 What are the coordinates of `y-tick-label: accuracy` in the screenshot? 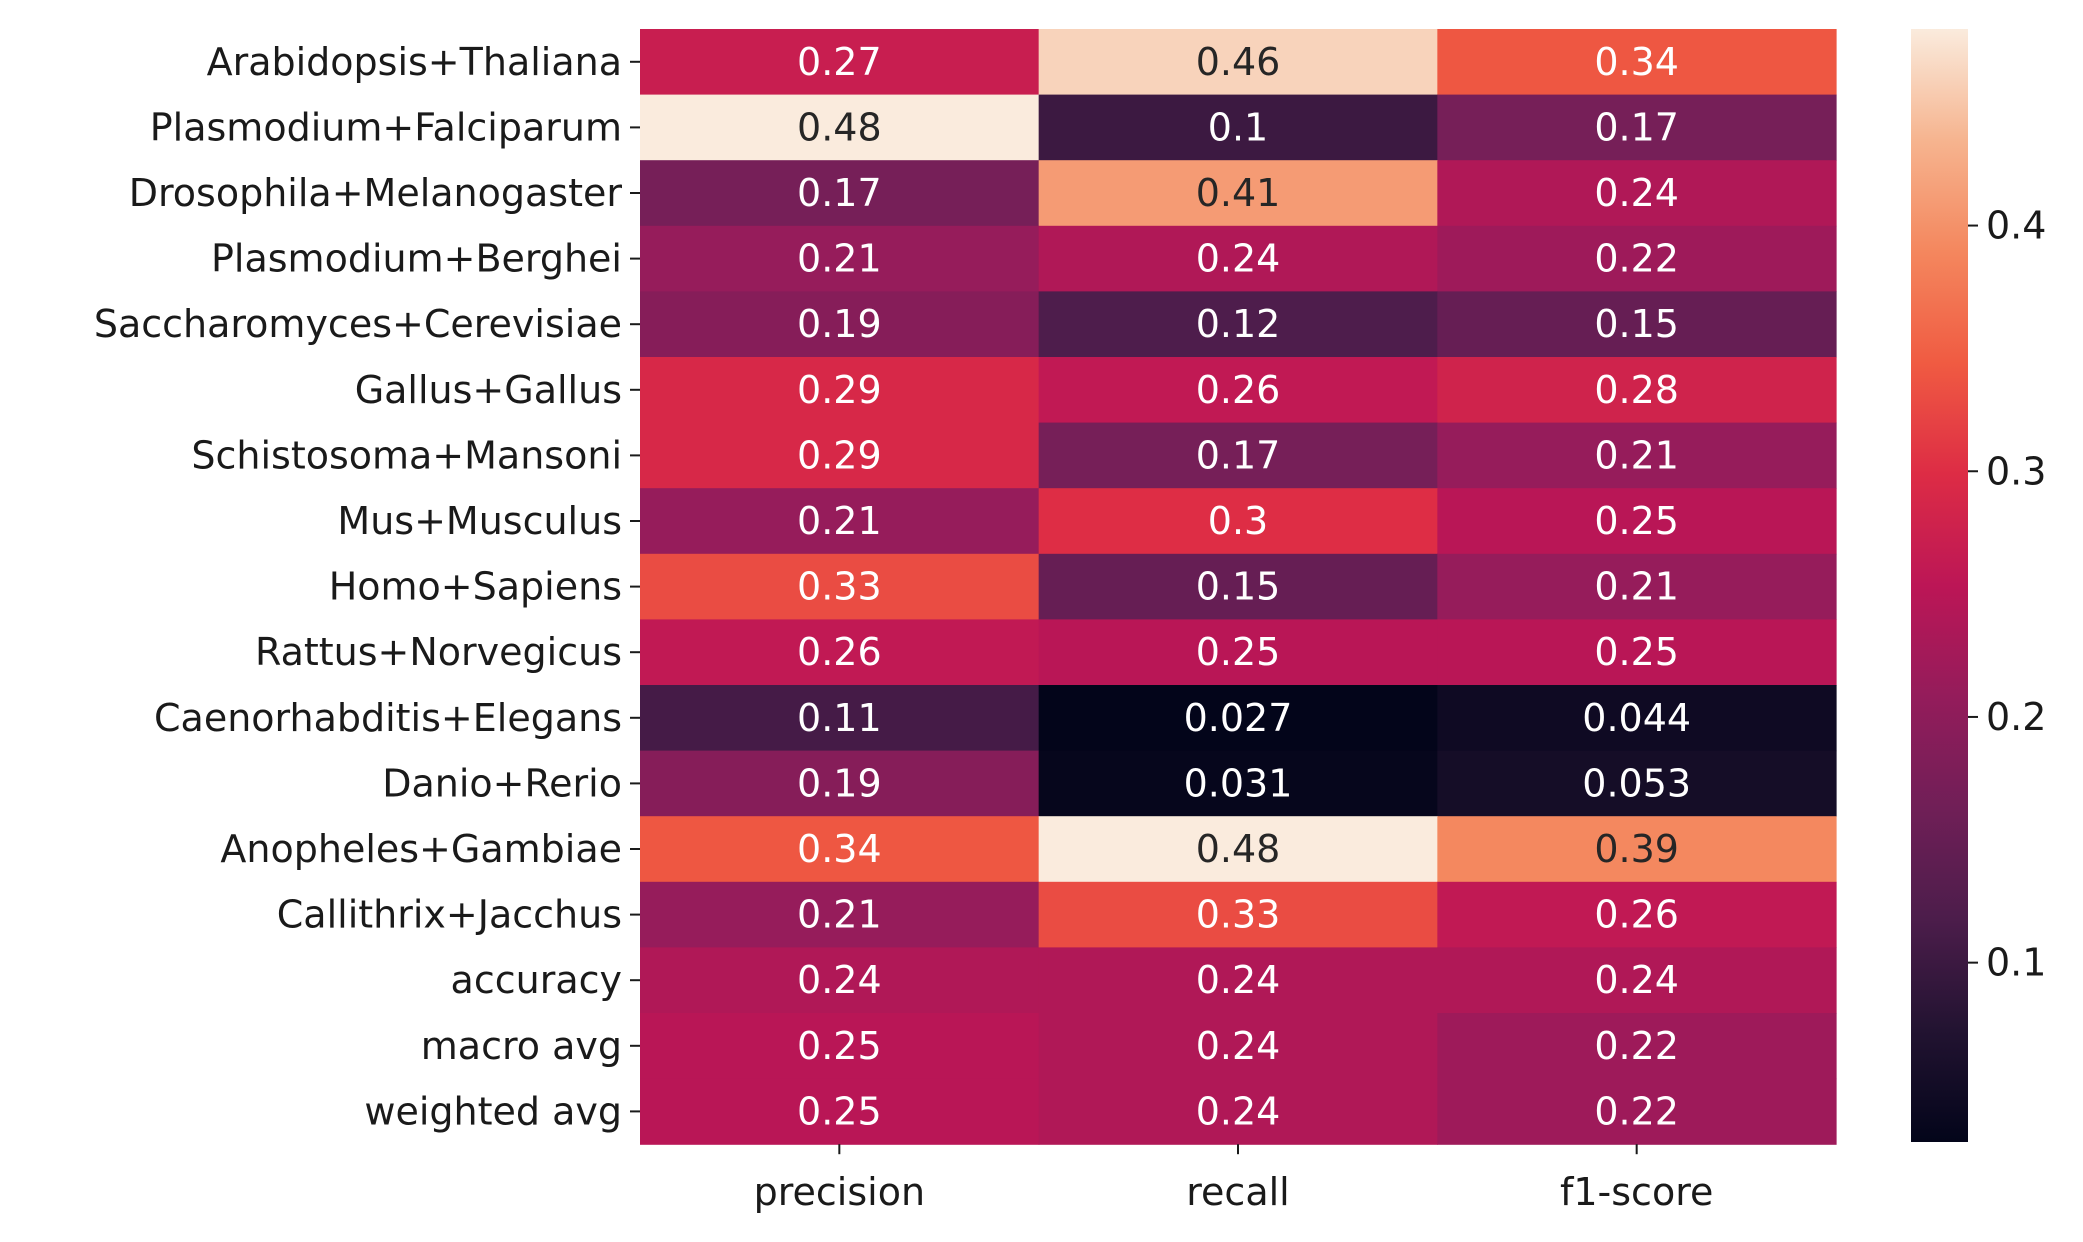 It's located at (536, 980).